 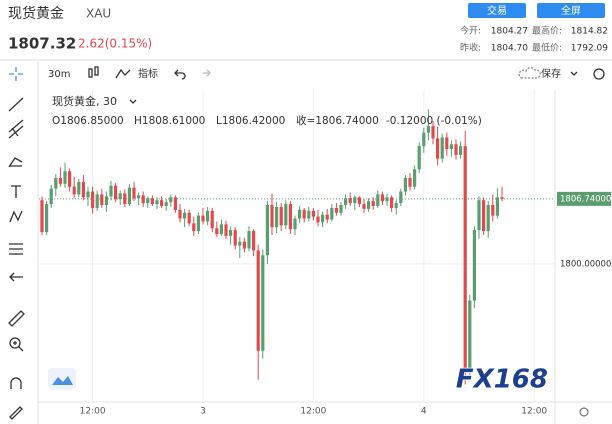 What do you see at coordinates (16, 243) in the screenshot?
I see `drawing-tools` at bounding box center [16, 243].